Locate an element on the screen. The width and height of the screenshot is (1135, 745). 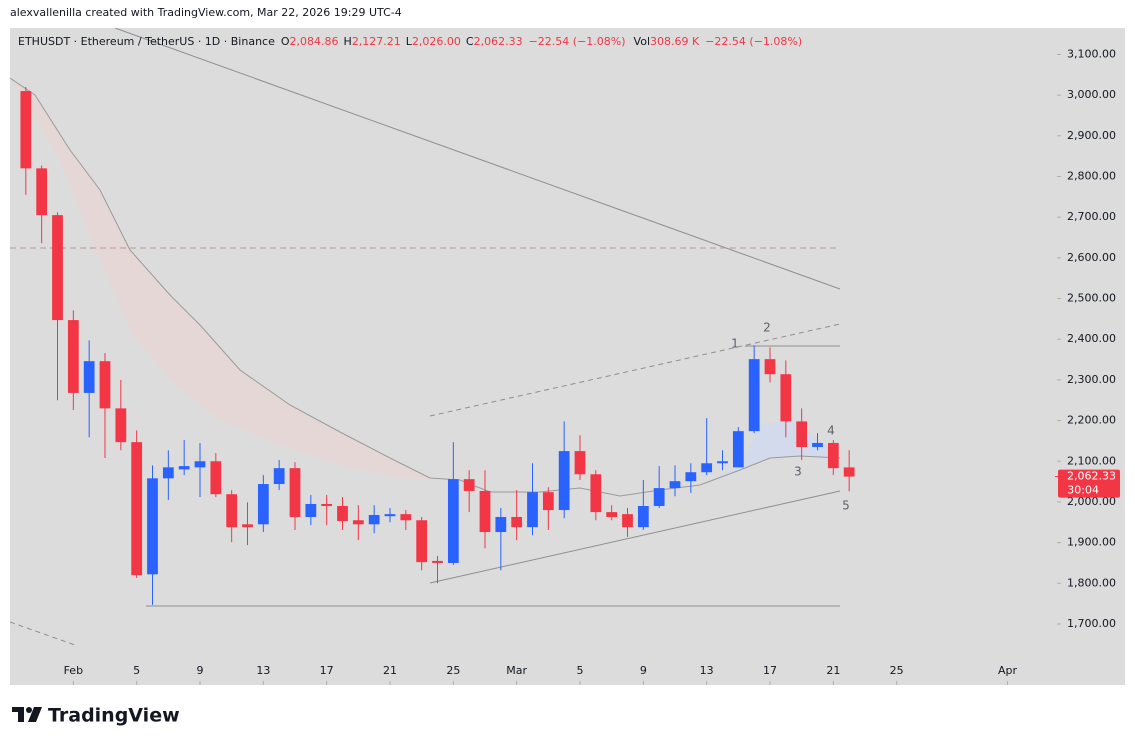
y-tick-label: 2,300.00 is located at coordinates (1091, 379).